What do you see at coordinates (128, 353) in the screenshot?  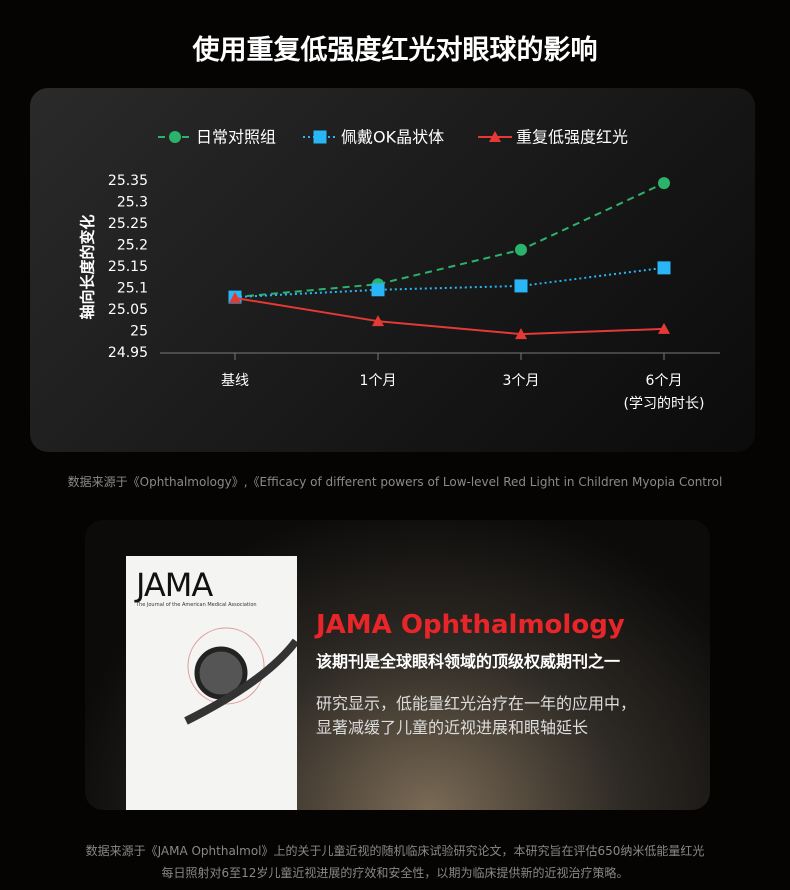 I see `y-tick-label: 24.95` at bounding box center [128, 353].